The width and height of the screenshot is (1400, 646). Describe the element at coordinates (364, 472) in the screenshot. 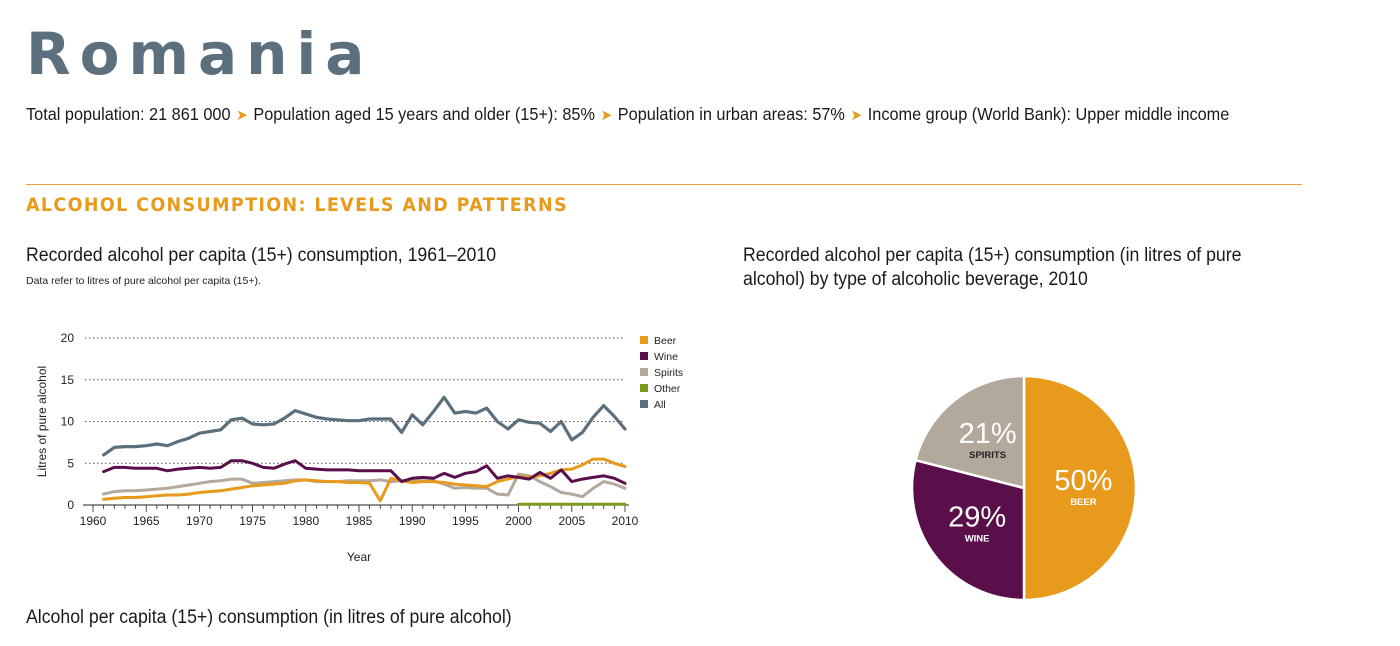

I see `series-line-wine` at that location.